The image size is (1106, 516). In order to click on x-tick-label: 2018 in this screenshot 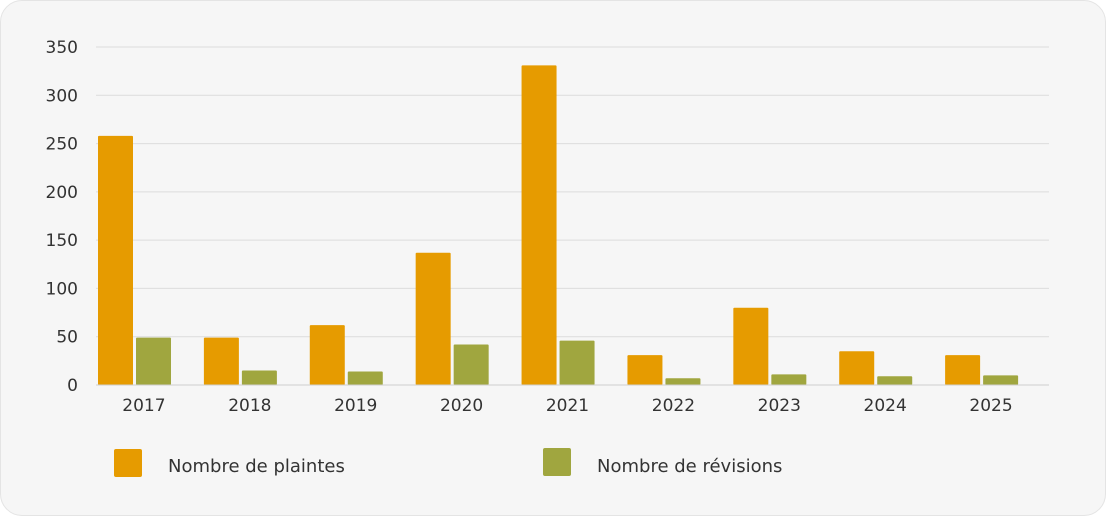, I will do `click(249, 406)`.